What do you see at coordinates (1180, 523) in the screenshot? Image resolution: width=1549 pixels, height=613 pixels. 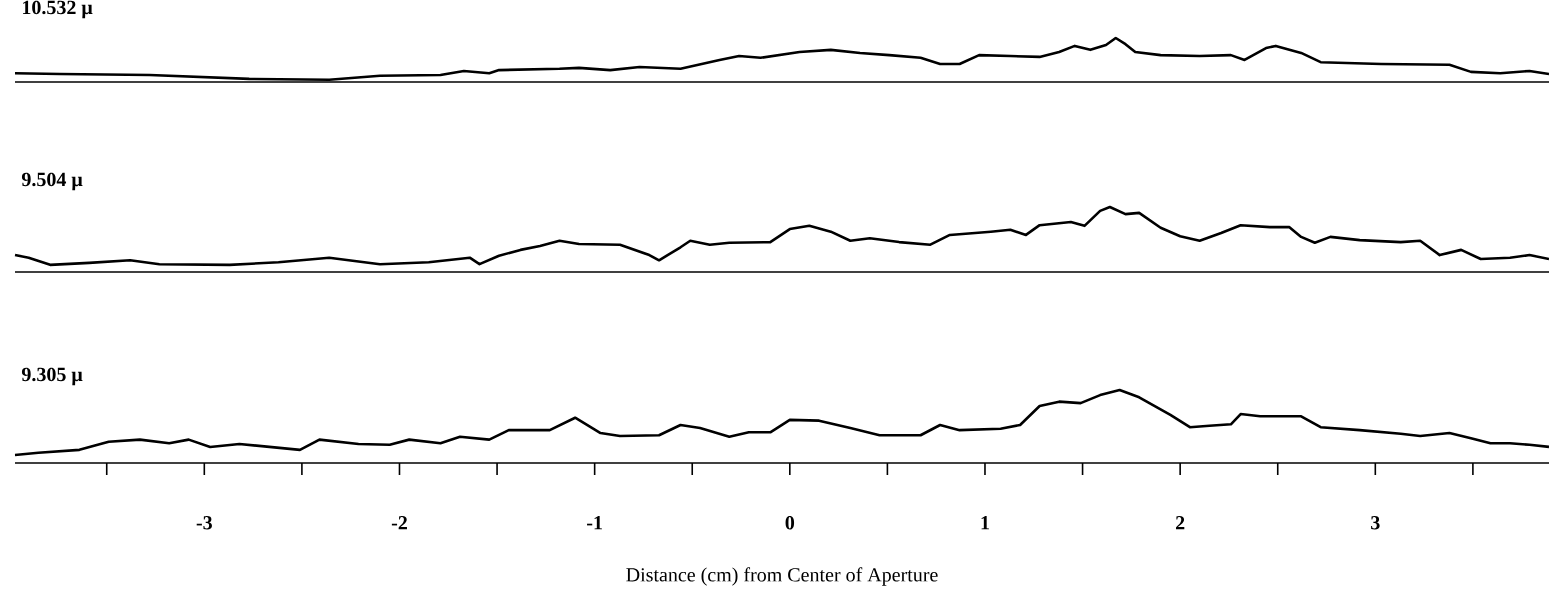 I see `x-tick-label: 2` at bounding box center [1180, 523].